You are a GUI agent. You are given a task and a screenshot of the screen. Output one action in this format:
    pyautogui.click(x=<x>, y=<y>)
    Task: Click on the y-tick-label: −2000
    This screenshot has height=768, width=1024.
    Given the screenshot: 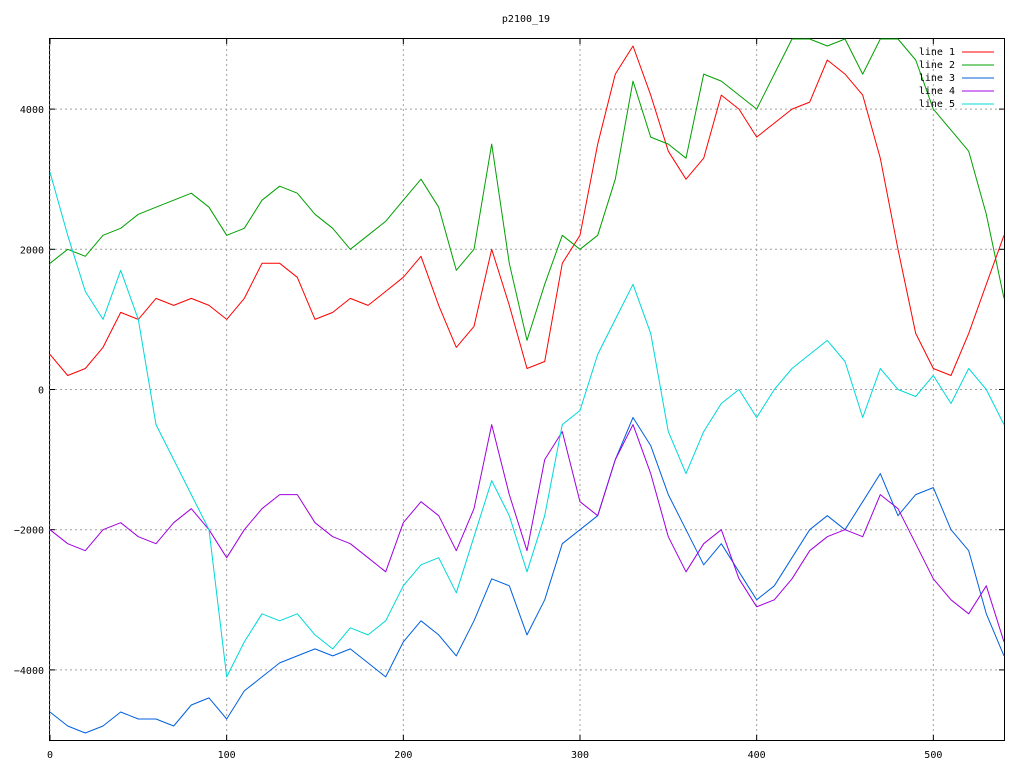 What is the action you would take?
    pyautogui.click(x=29, y=531)
    